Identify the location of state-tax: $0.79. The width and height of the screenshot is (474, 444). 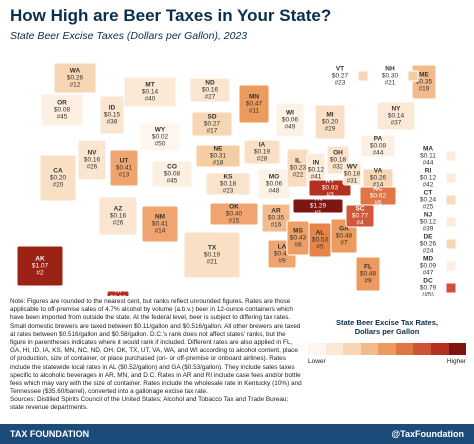
(428, 288).